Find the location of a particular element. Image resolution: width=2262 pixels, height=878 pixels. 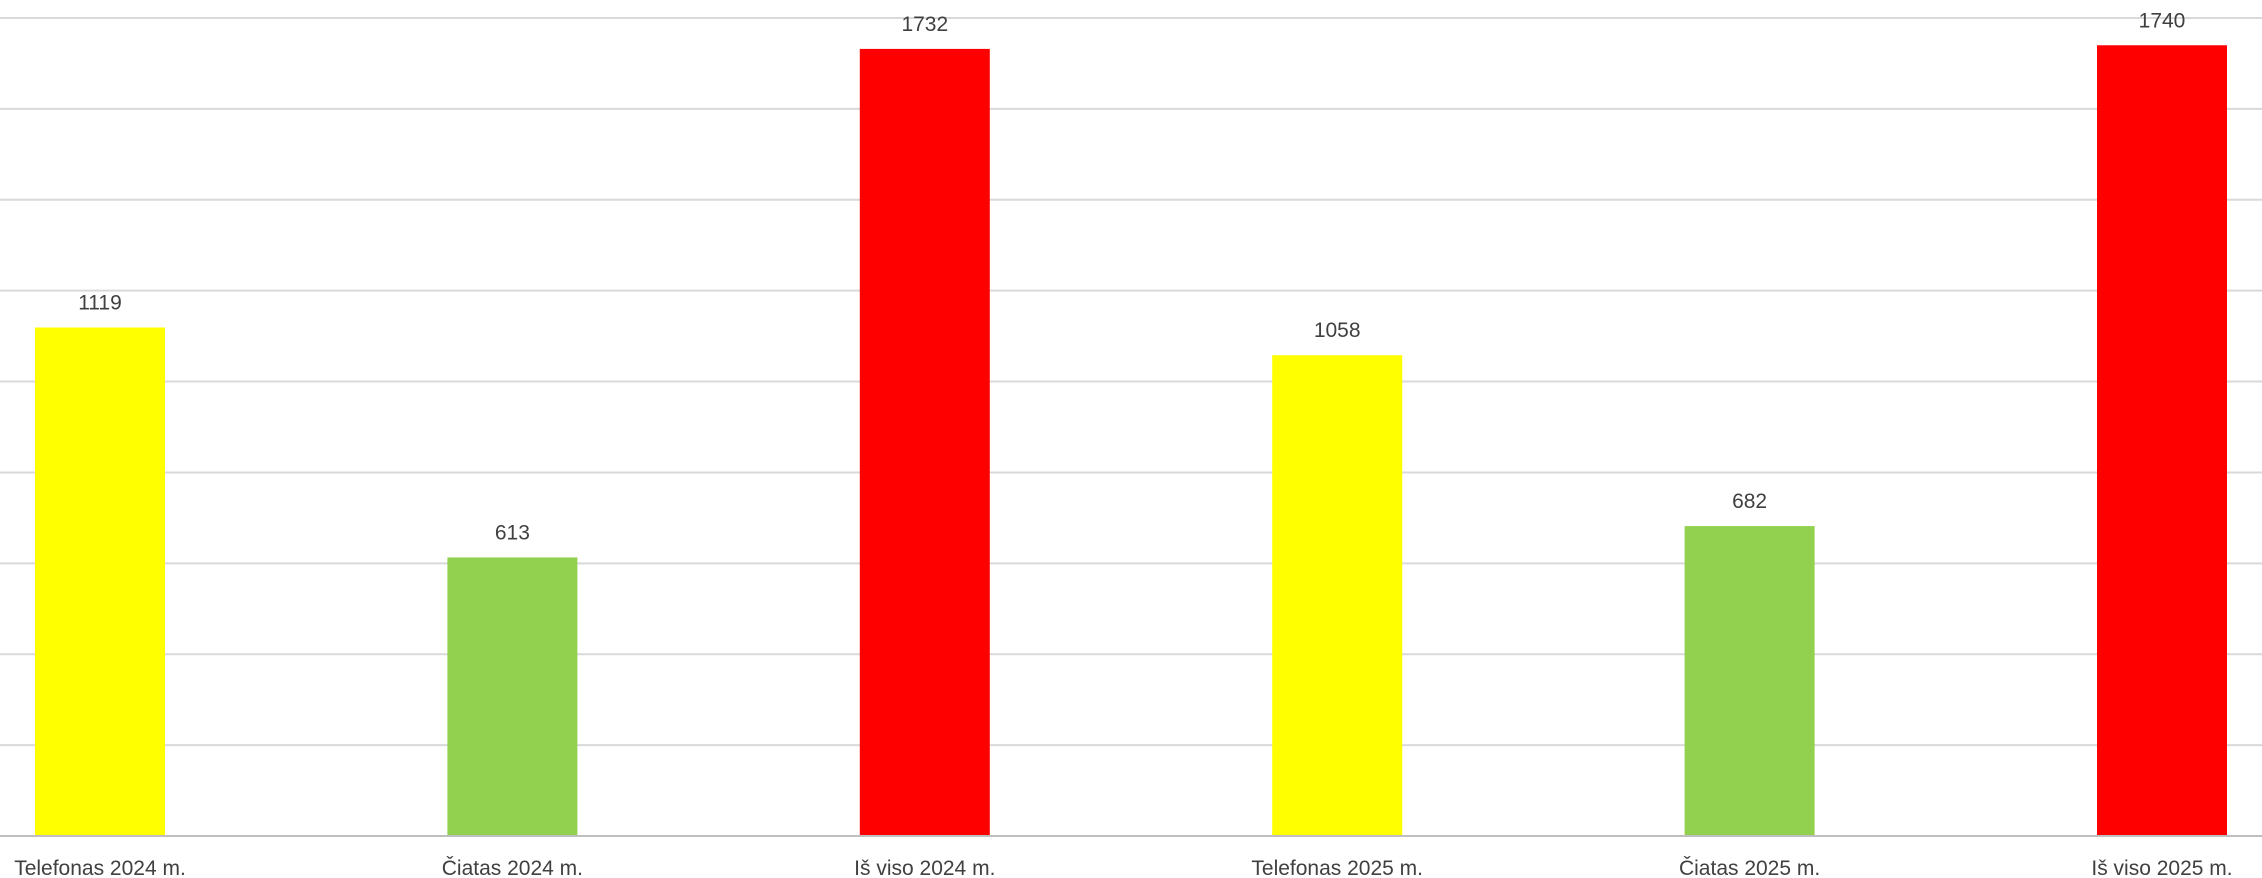

data-label: 682 is located at coordinates (1749, 501).